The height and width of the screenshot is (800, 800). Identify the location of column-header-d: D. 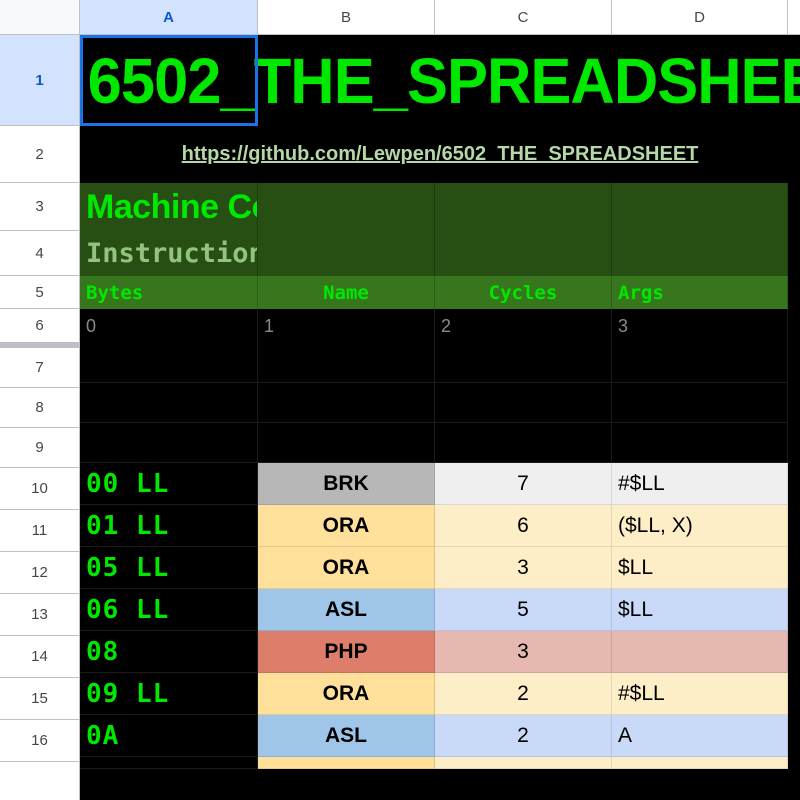
(700, 17).